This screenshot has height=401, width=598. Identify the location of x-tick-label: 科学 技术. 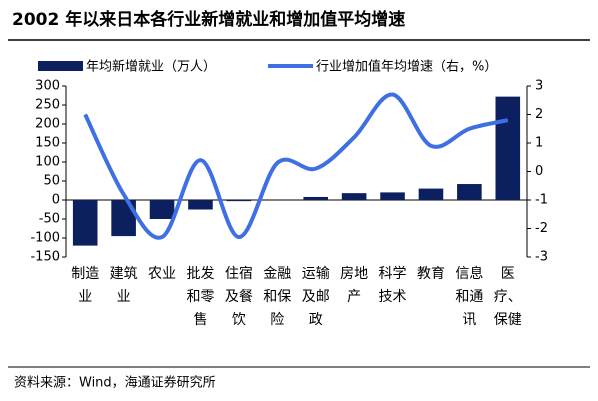
(392, 285).